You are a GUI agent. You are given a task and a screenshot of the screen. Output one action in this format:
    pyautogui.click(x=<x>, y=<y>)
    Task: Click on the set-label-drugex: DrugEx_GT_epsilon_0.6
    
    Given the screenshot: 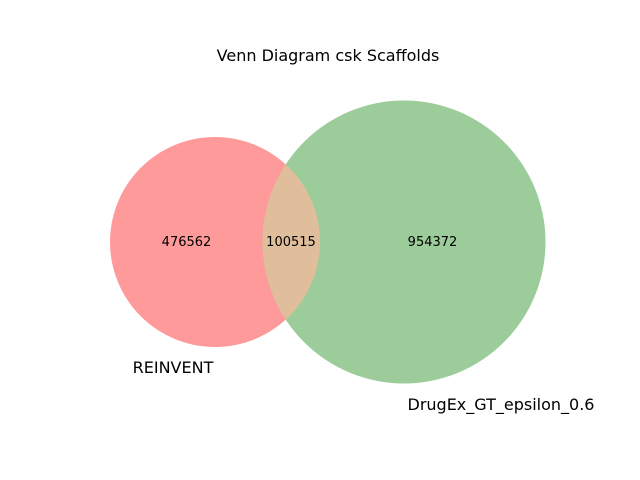 What is the action you would take?
    pyautogui.click(x=501, y=405)
    